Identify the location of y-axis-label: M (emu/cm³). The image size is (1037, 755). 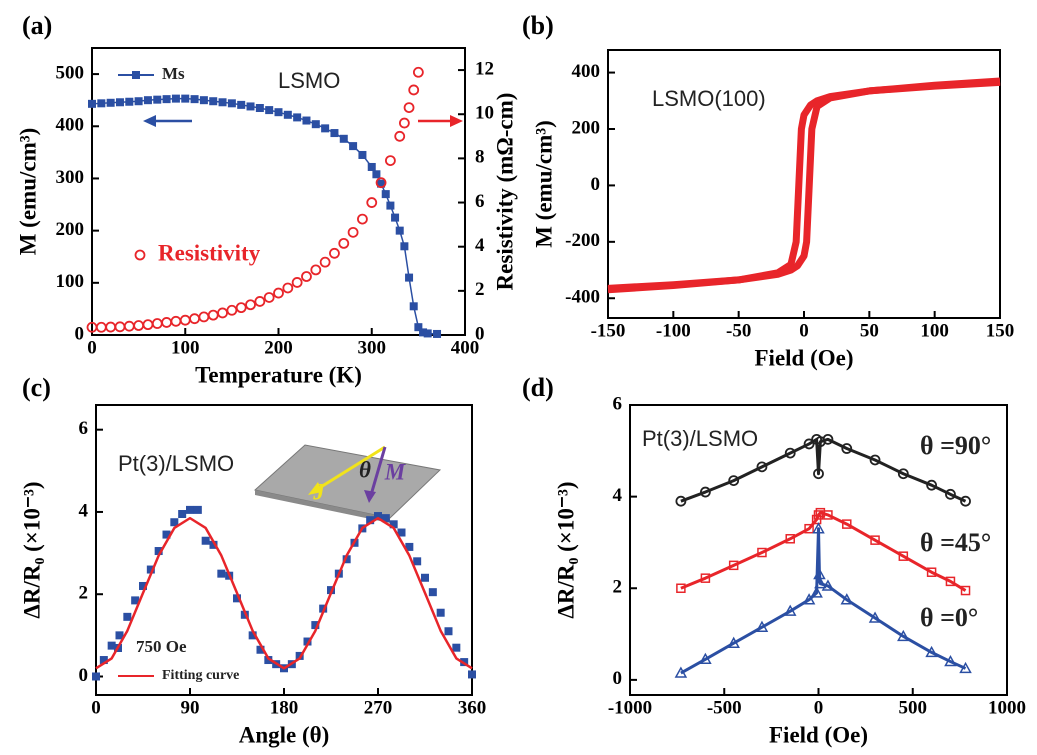
(27, 192).